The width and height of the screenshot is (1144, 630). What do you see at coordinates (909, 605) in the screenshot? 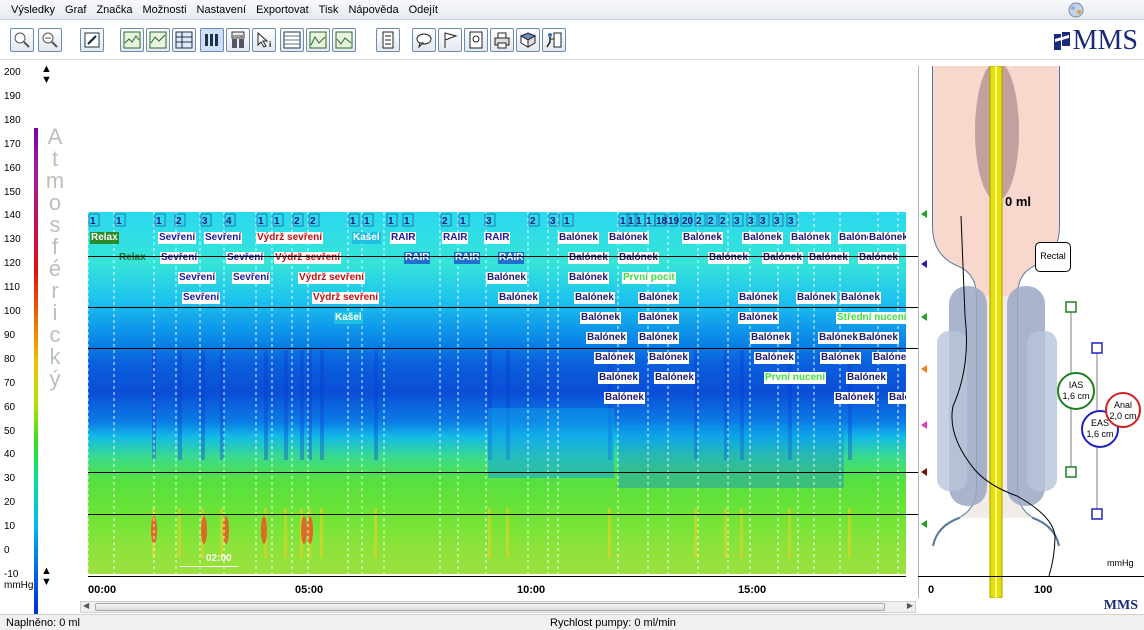
I see `scroll-right-arrow-icon: ▶` at bounding box center [909, 605].